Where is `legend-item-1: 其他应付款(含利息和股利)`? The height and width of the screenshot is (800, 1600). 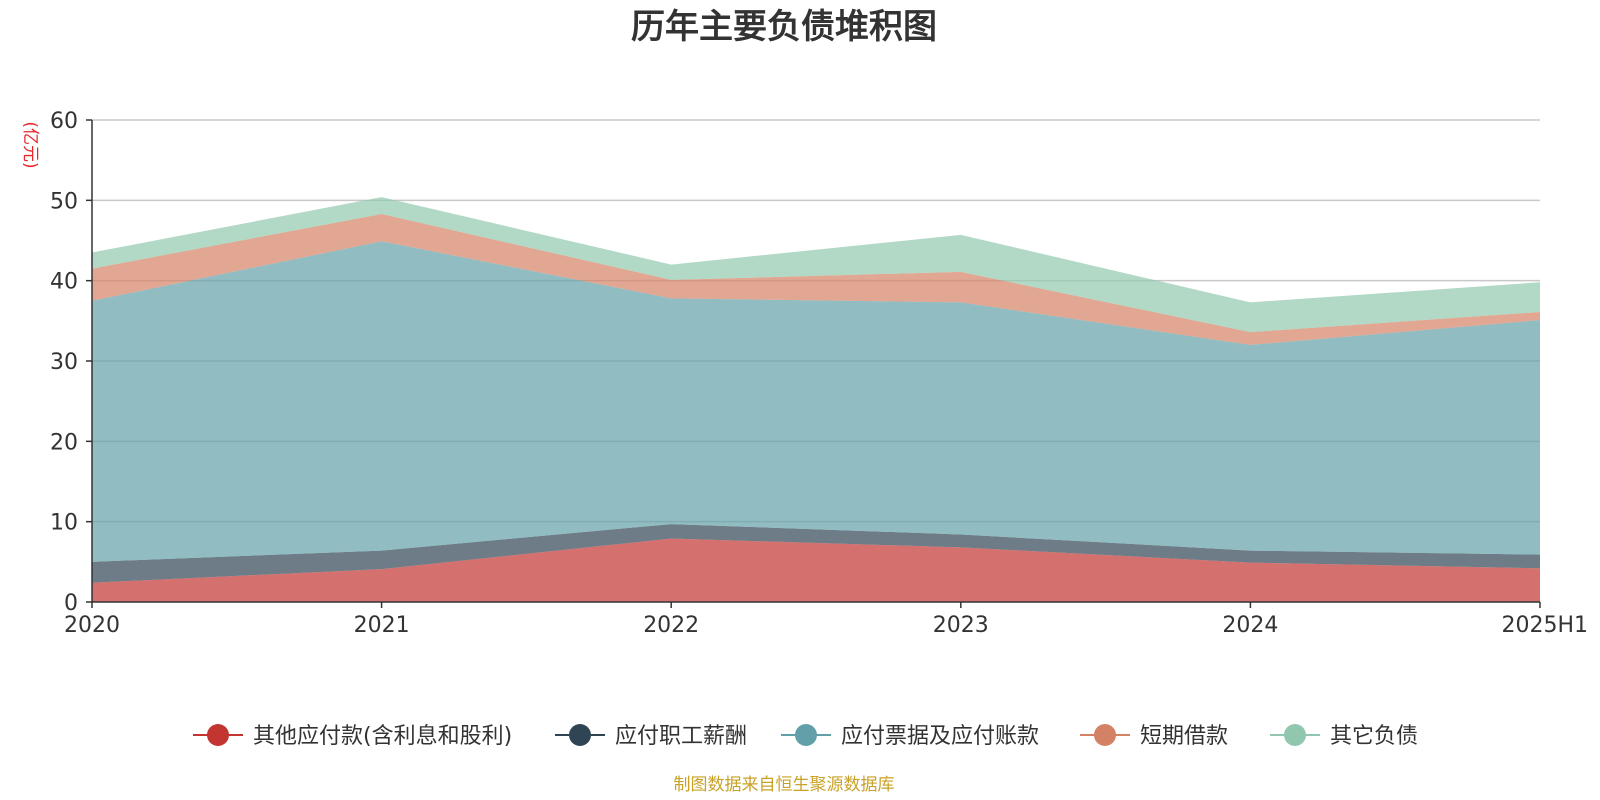 legend-item-1: 其他应付款(含利息和股利) is located at coordinates (352, 736).